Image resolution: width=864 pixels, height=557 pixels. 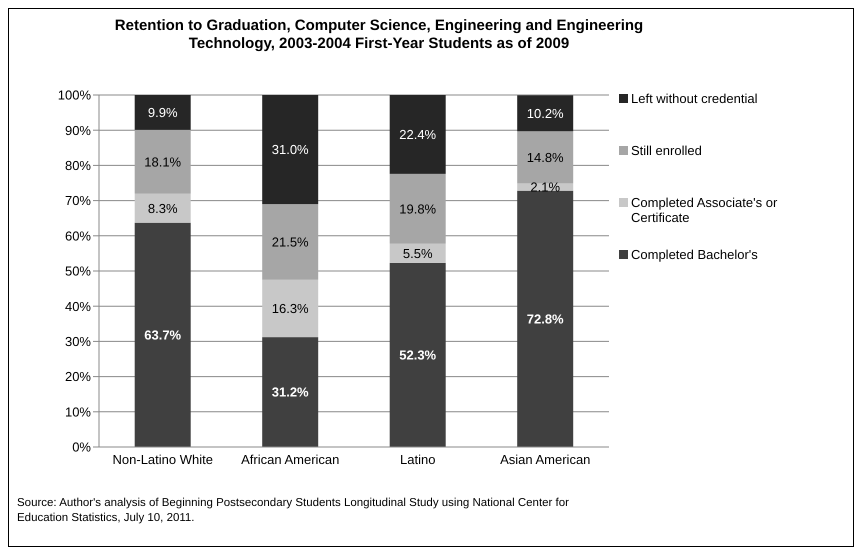 I want to click on chart-title: Retention to Graduation, Computer Science, Engineering and Engineering Technology, 2003-2004 First-Year Students as of 2009, so click(x=379, y=35).